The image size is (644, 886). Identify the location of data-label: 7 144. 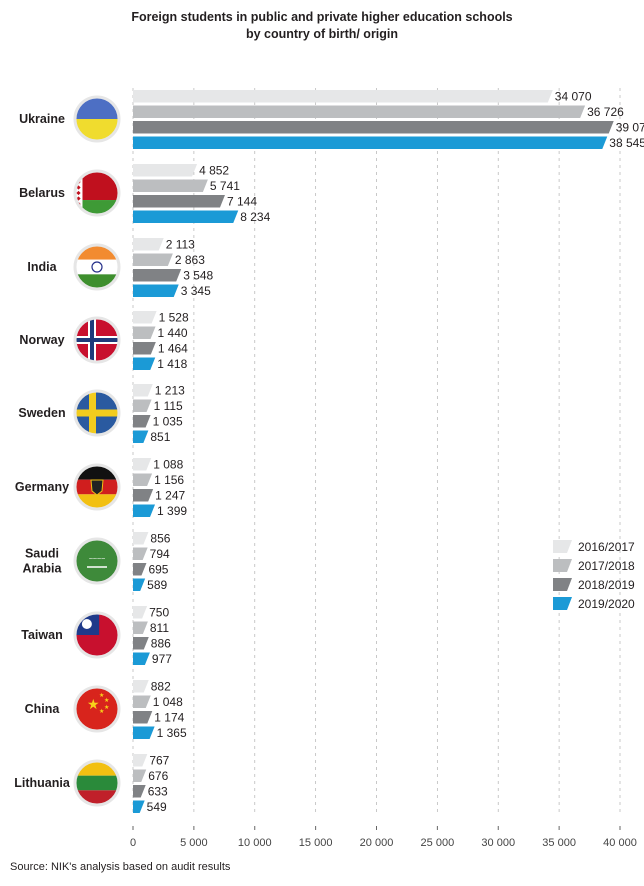
(242, 202).